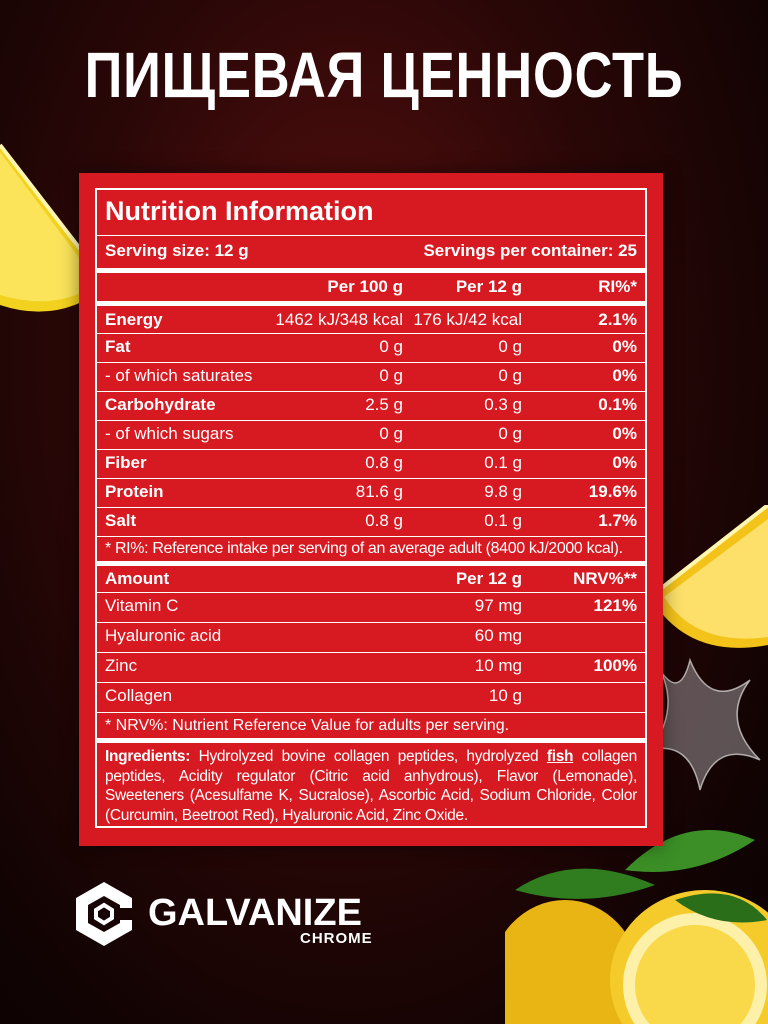 The height and width of the screenshot is (1024, 768). What do you see at coordinates (134, 491) in the screenshot?
I see `nutrient-name: Protein` at bounding box center [134, 491].